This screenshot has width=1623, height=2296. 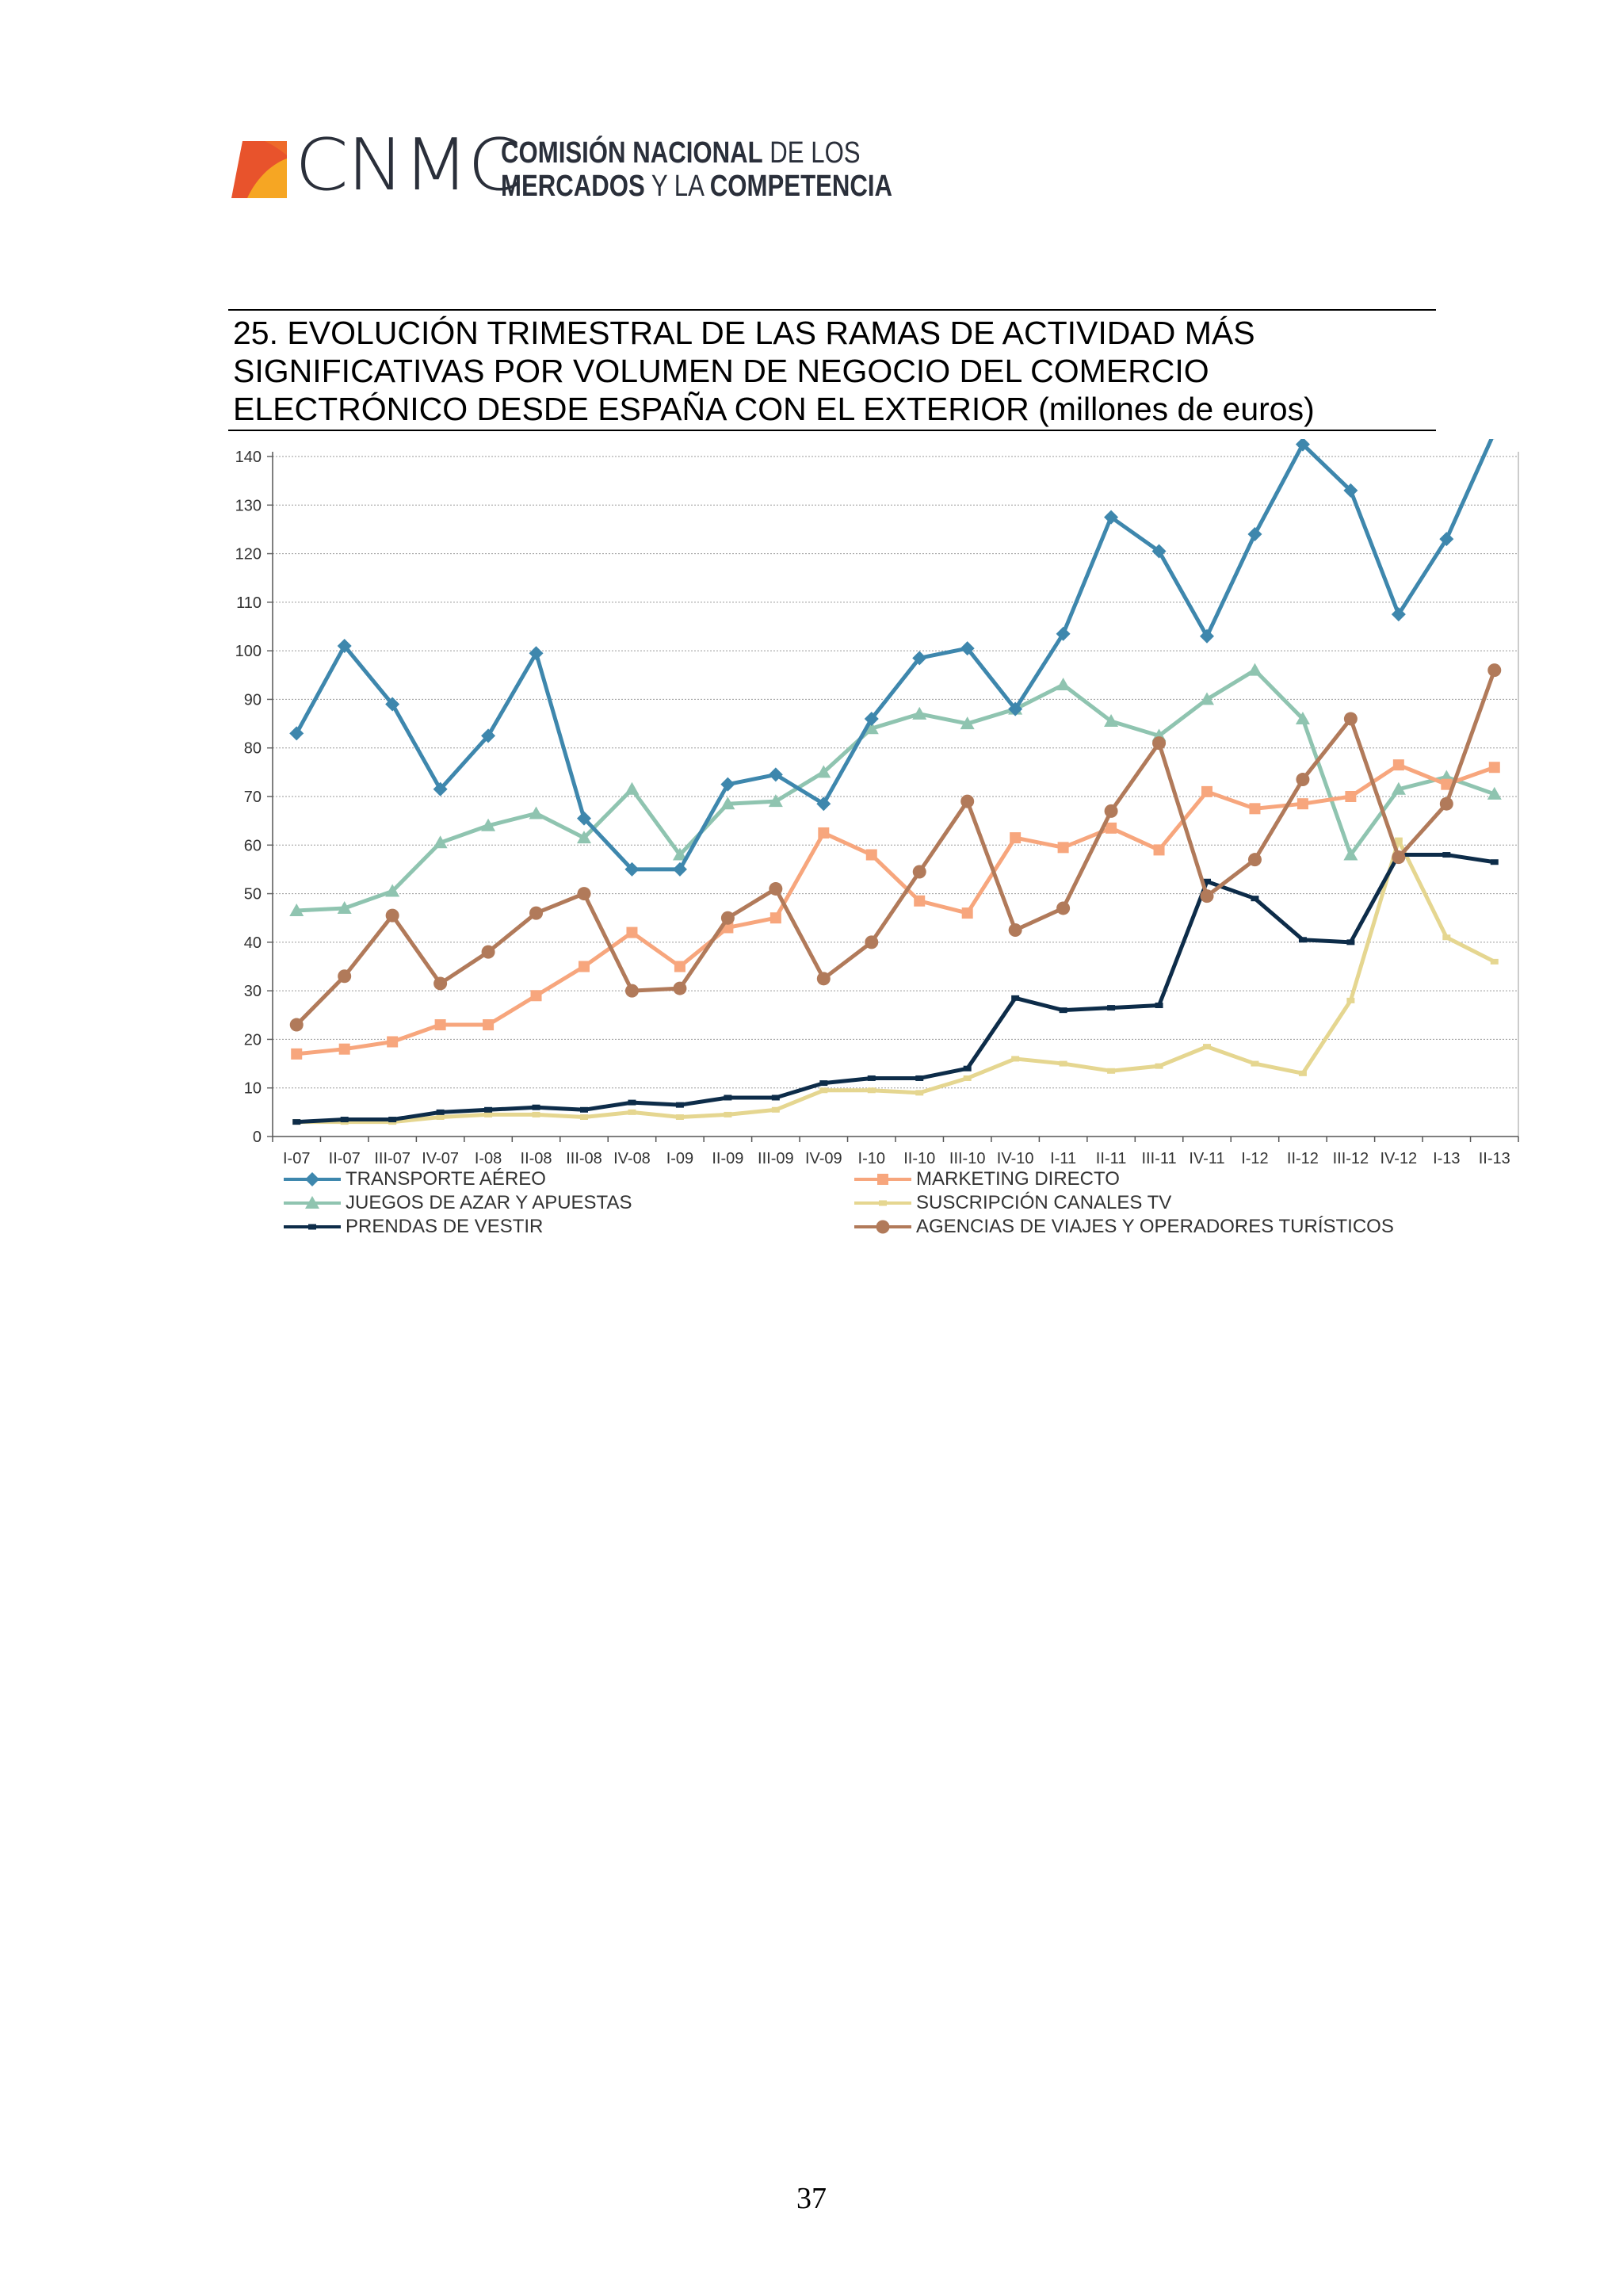 What do you see at coordinates (1303, 1156) in the screenshot?
I see `x-tick-label: II-12` at bounding box center [1303, 1156].